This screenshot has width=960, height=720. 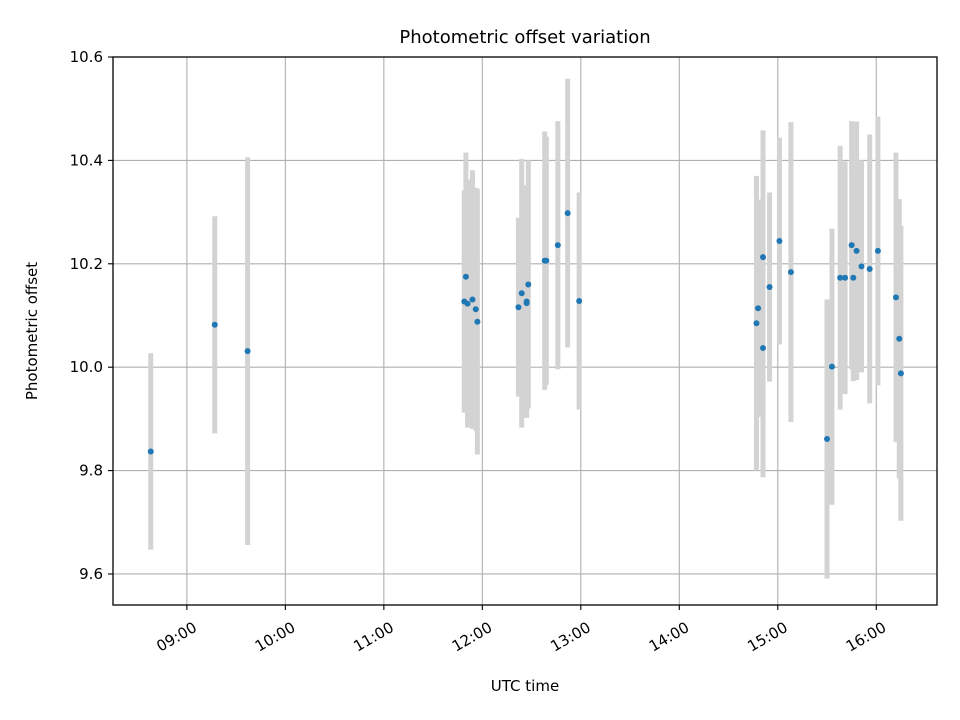 I want to click on y-axis-ticks: 9.6 9.8 10.0 10.2 10.4 10.6, so click(x=91, y=315).